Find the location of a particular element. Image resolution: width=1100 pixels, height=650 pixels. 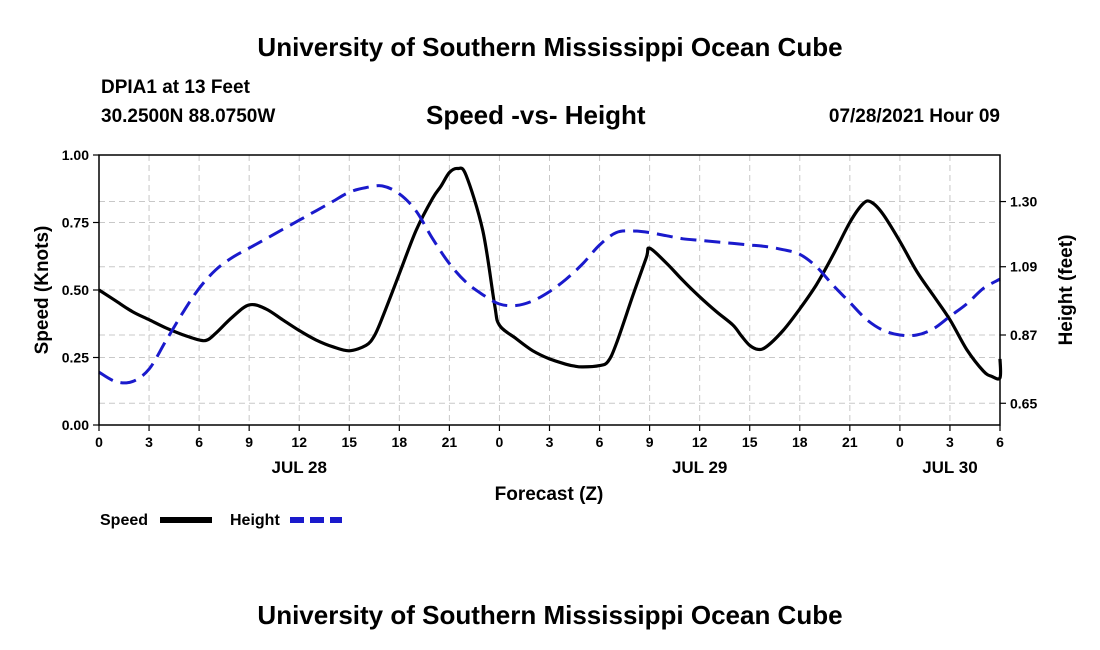

y2-tick-label: 0.65 is located at coordinates (1023, 403).